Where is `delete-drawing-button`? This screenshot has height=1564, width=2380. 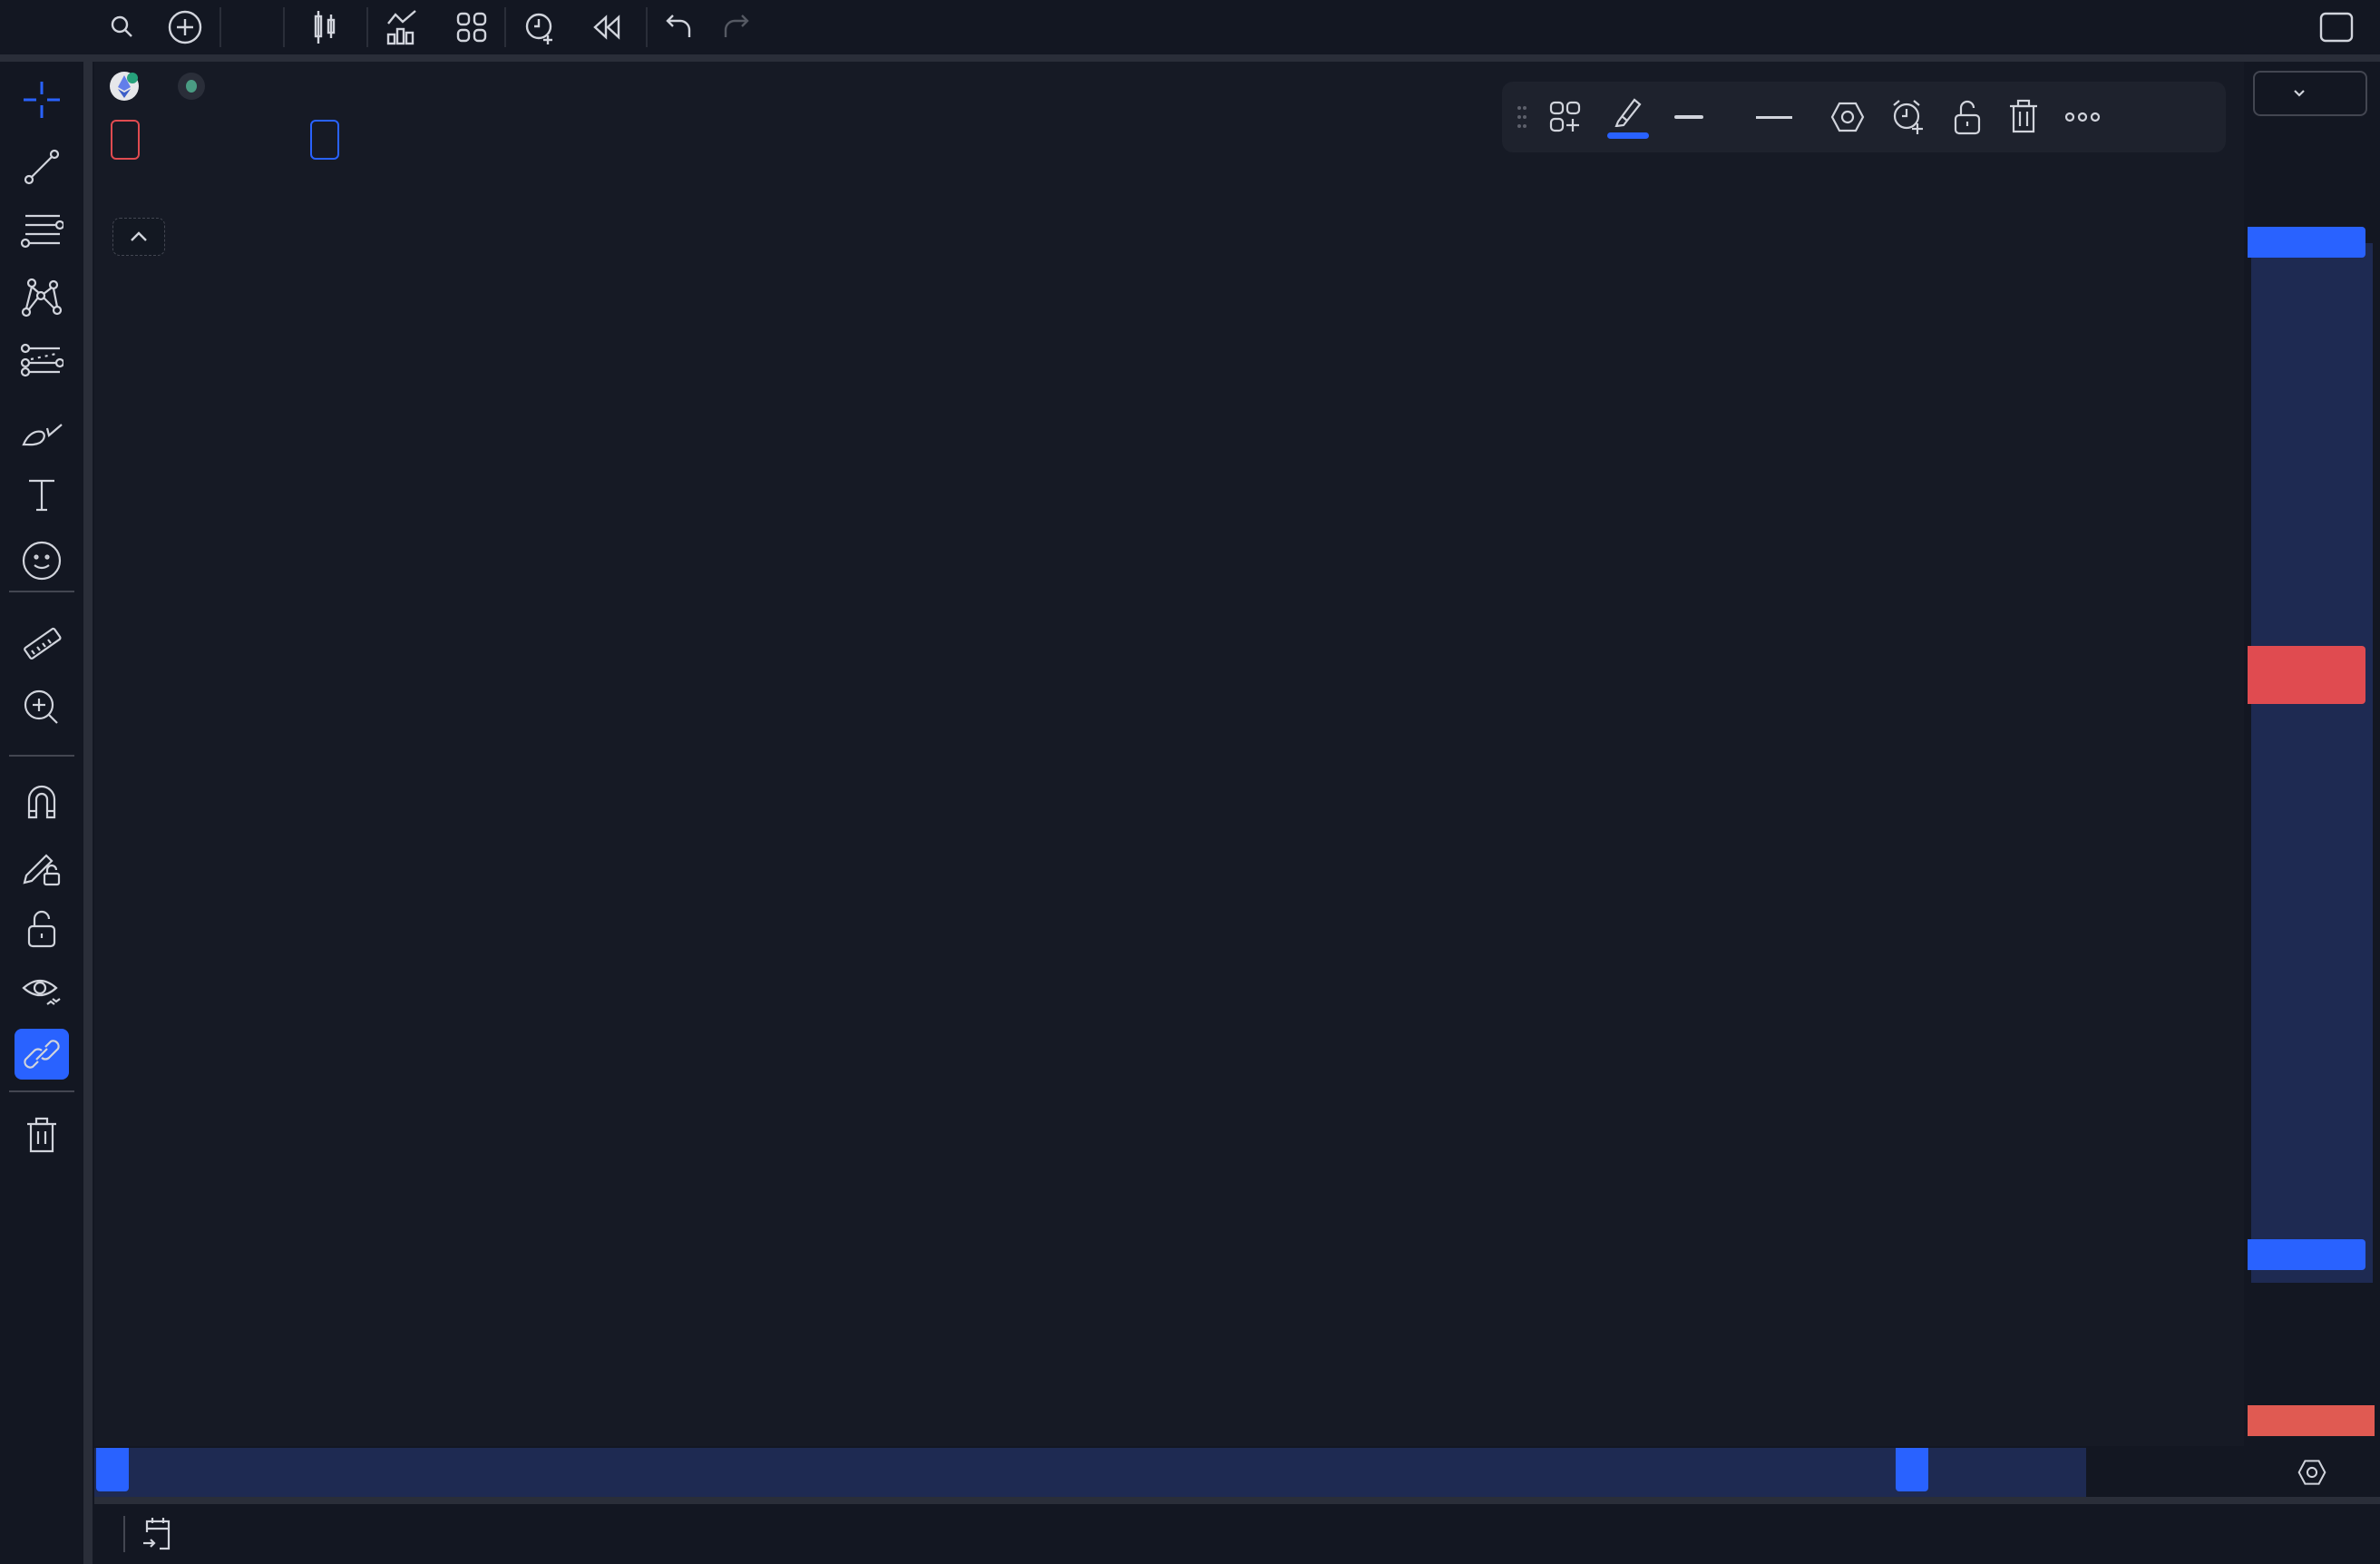
delete-drawing-button is located at coordinates (2023, 117).